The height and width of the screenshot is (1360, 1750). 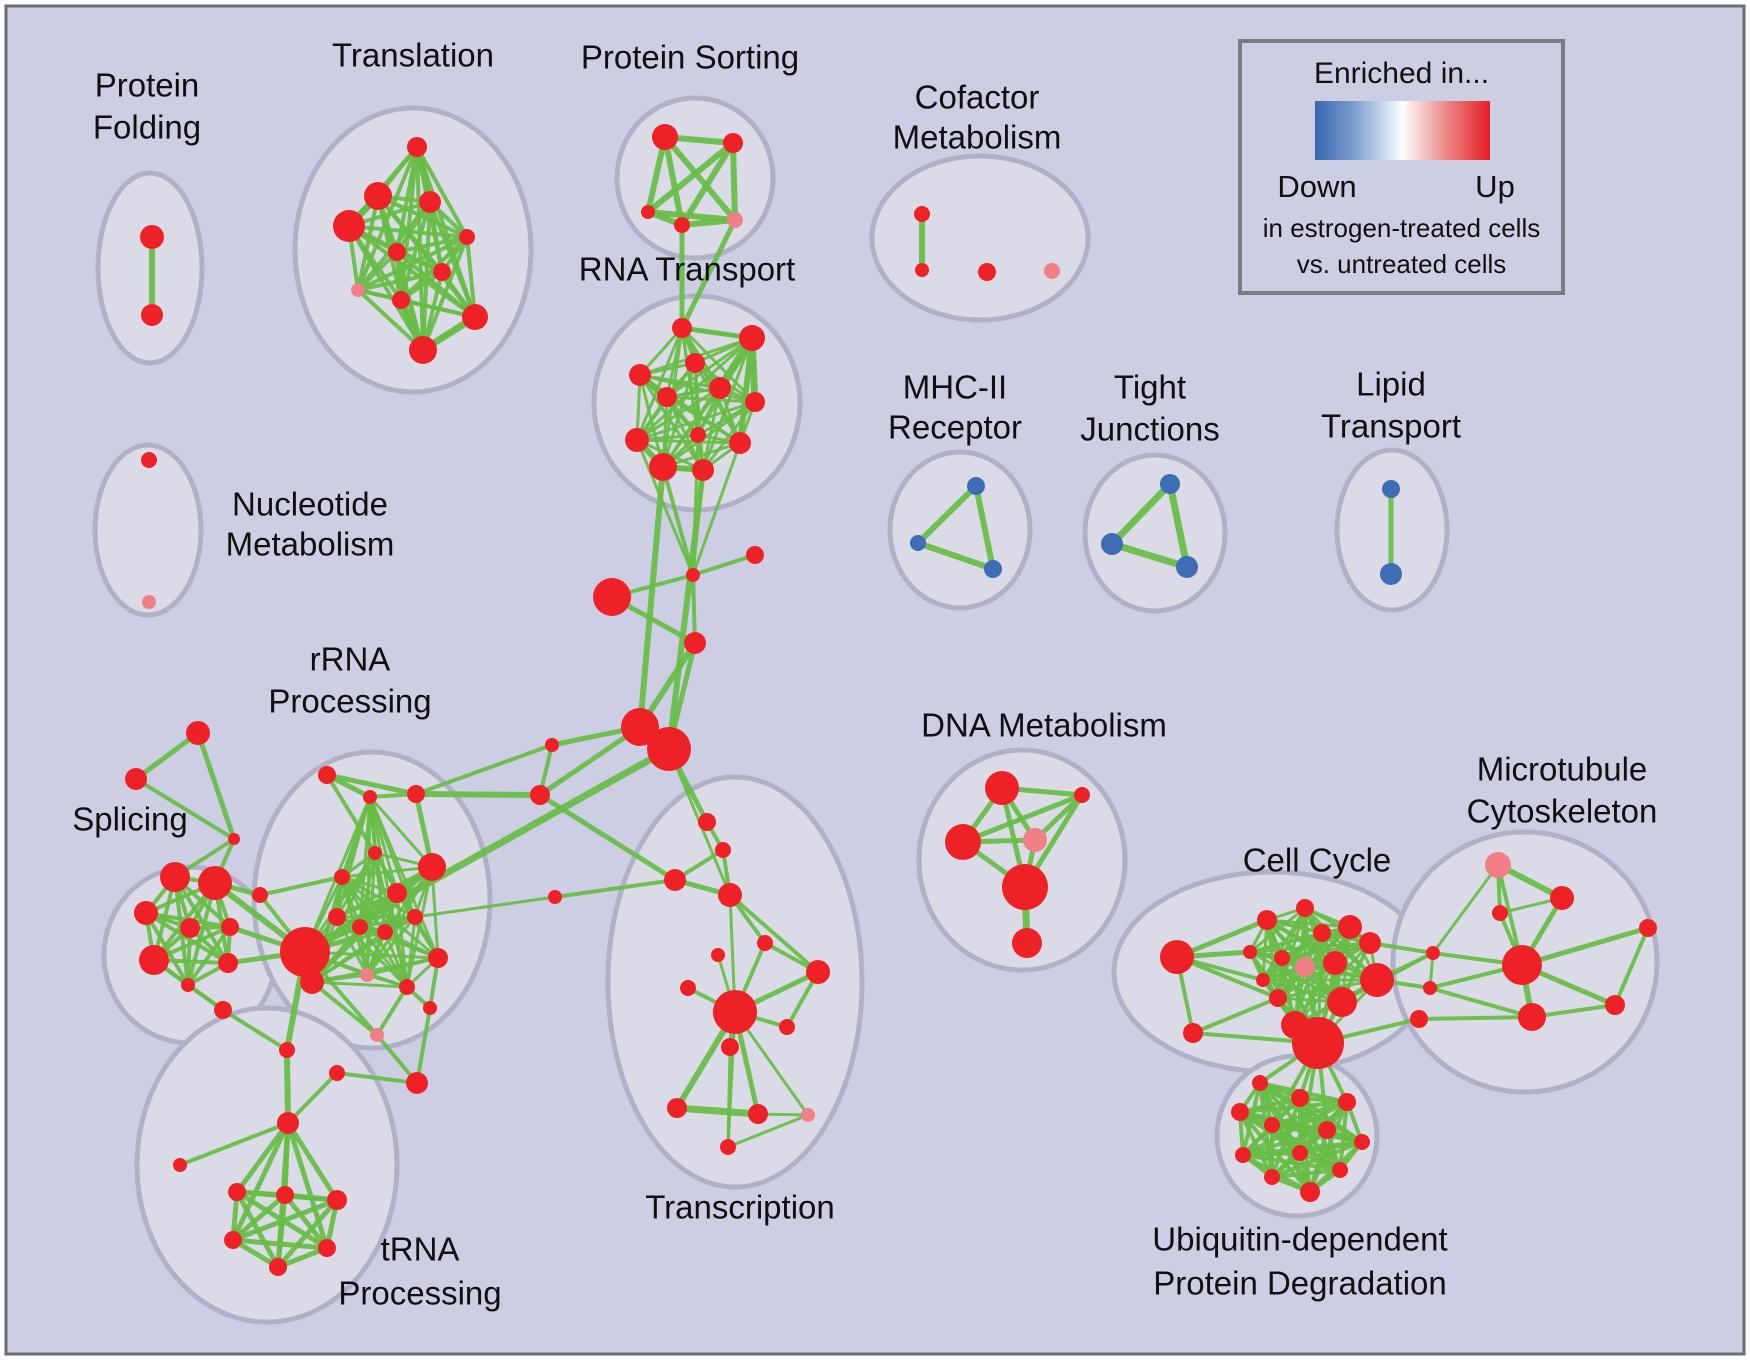 What do you see at coordinates (730, 895) in the screenshot?
I see `node-tc4` at bounding box center [730, 895].